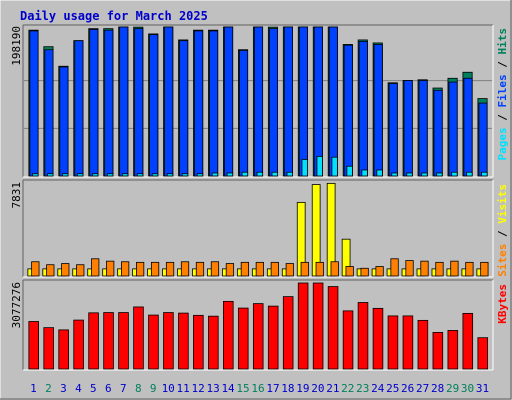 This screenshot has width=512, height=400. What do you see at coordinates (138, 388) in the screenshot?
I see `x-tick-label: 8` at bounding box center [138, 388].